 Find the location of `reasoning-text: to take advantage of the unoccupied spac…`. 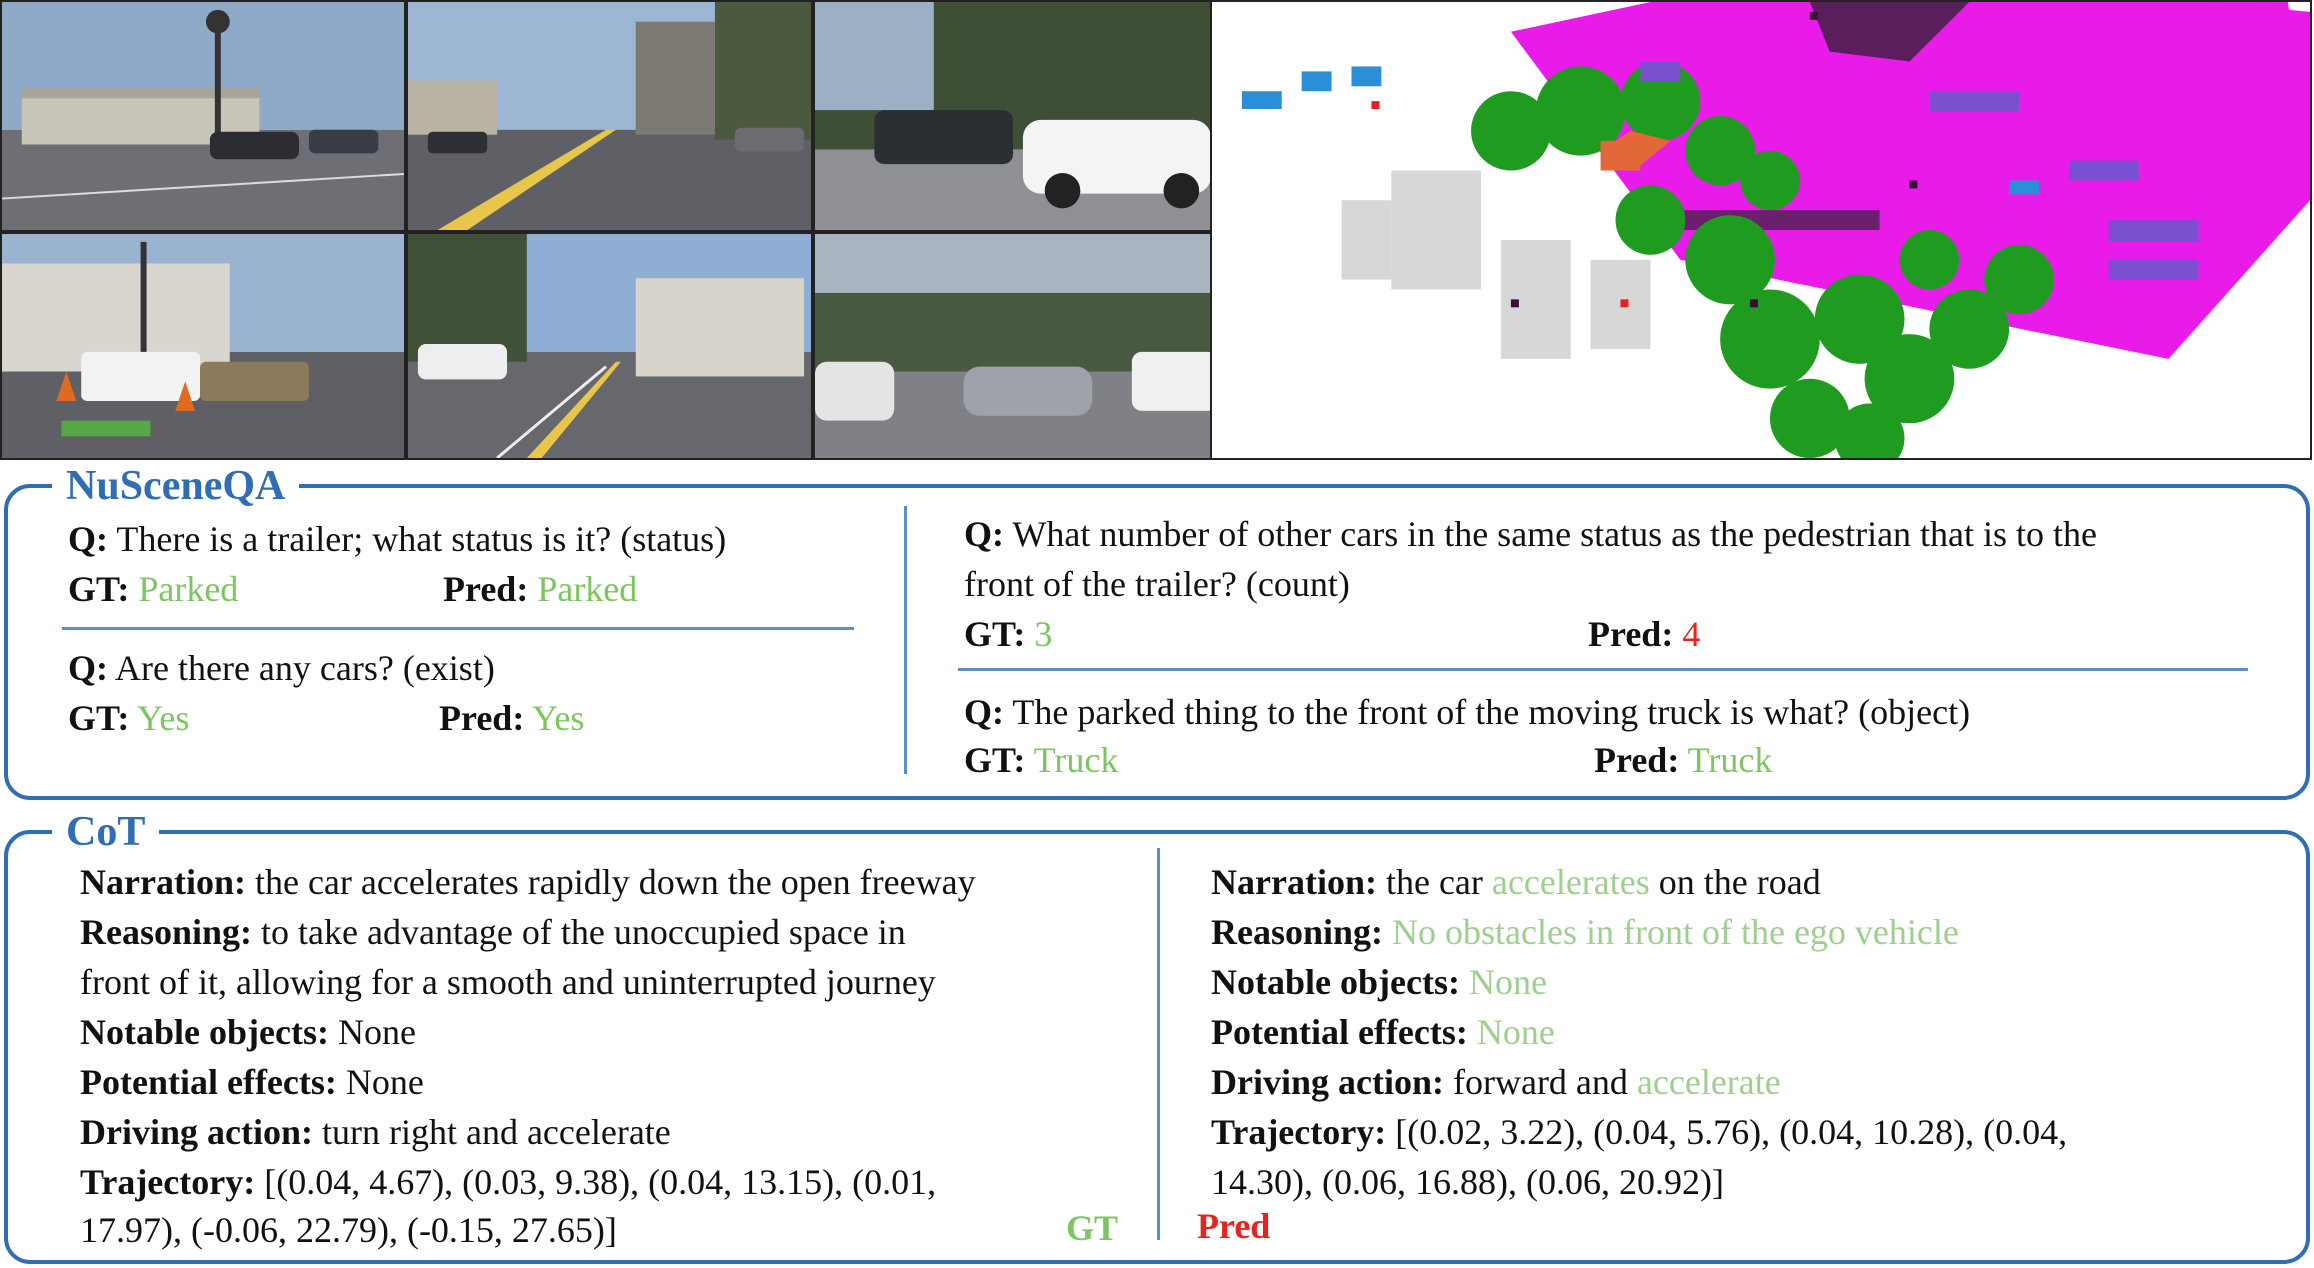

reasoning-text: to take advantage of the unoccupied spac… is located at coordinates (583, 932).